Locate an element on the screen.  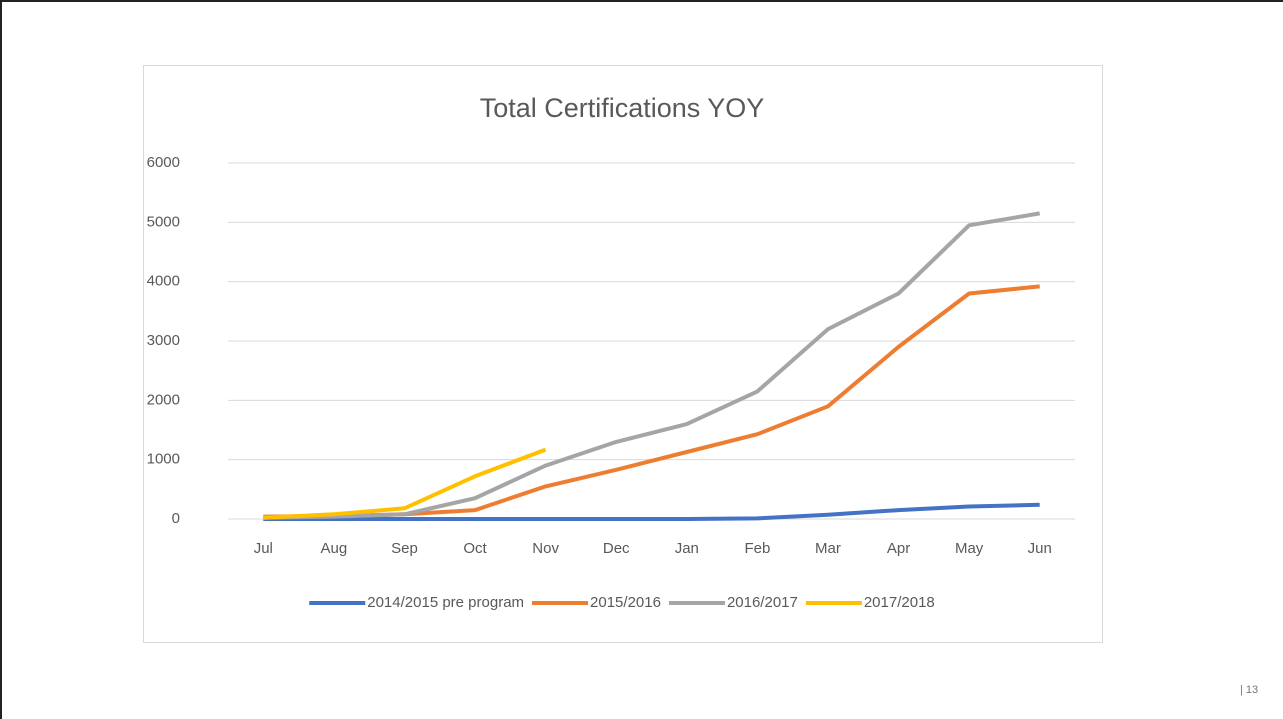
chart-title: Total Certifications YOY is located at coordinates (622, 108).